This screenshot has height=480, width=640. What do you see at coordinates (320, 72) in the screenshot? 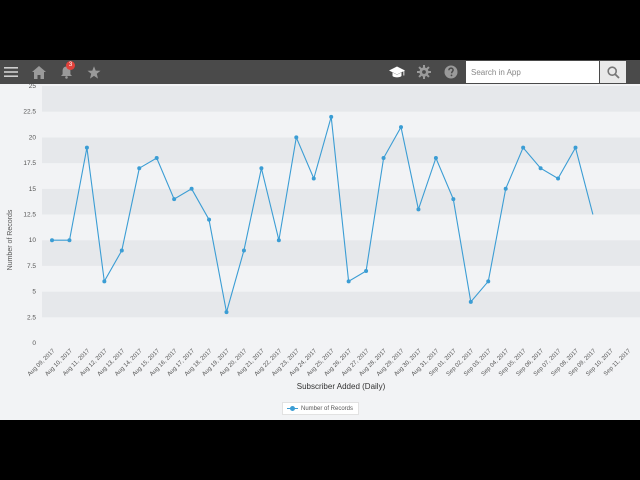
I see `top-navigation-bar: 3` at bounding box center [320, 72].